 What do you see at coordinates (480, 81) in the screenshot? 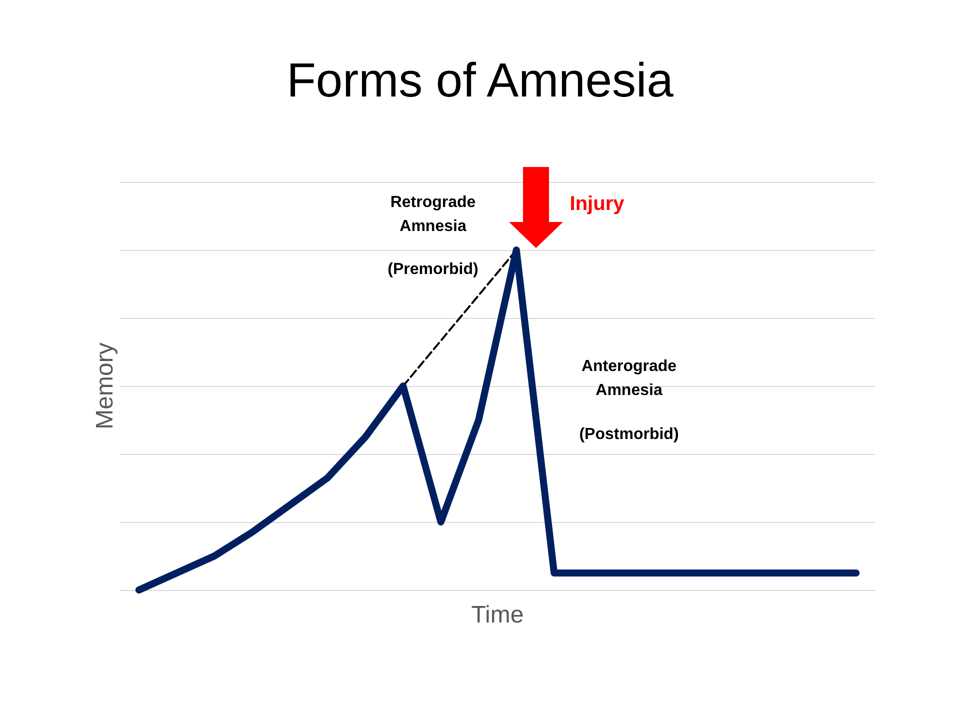
I see `chart-title: Forms of Amnesia` at bounding box center [480, 81].